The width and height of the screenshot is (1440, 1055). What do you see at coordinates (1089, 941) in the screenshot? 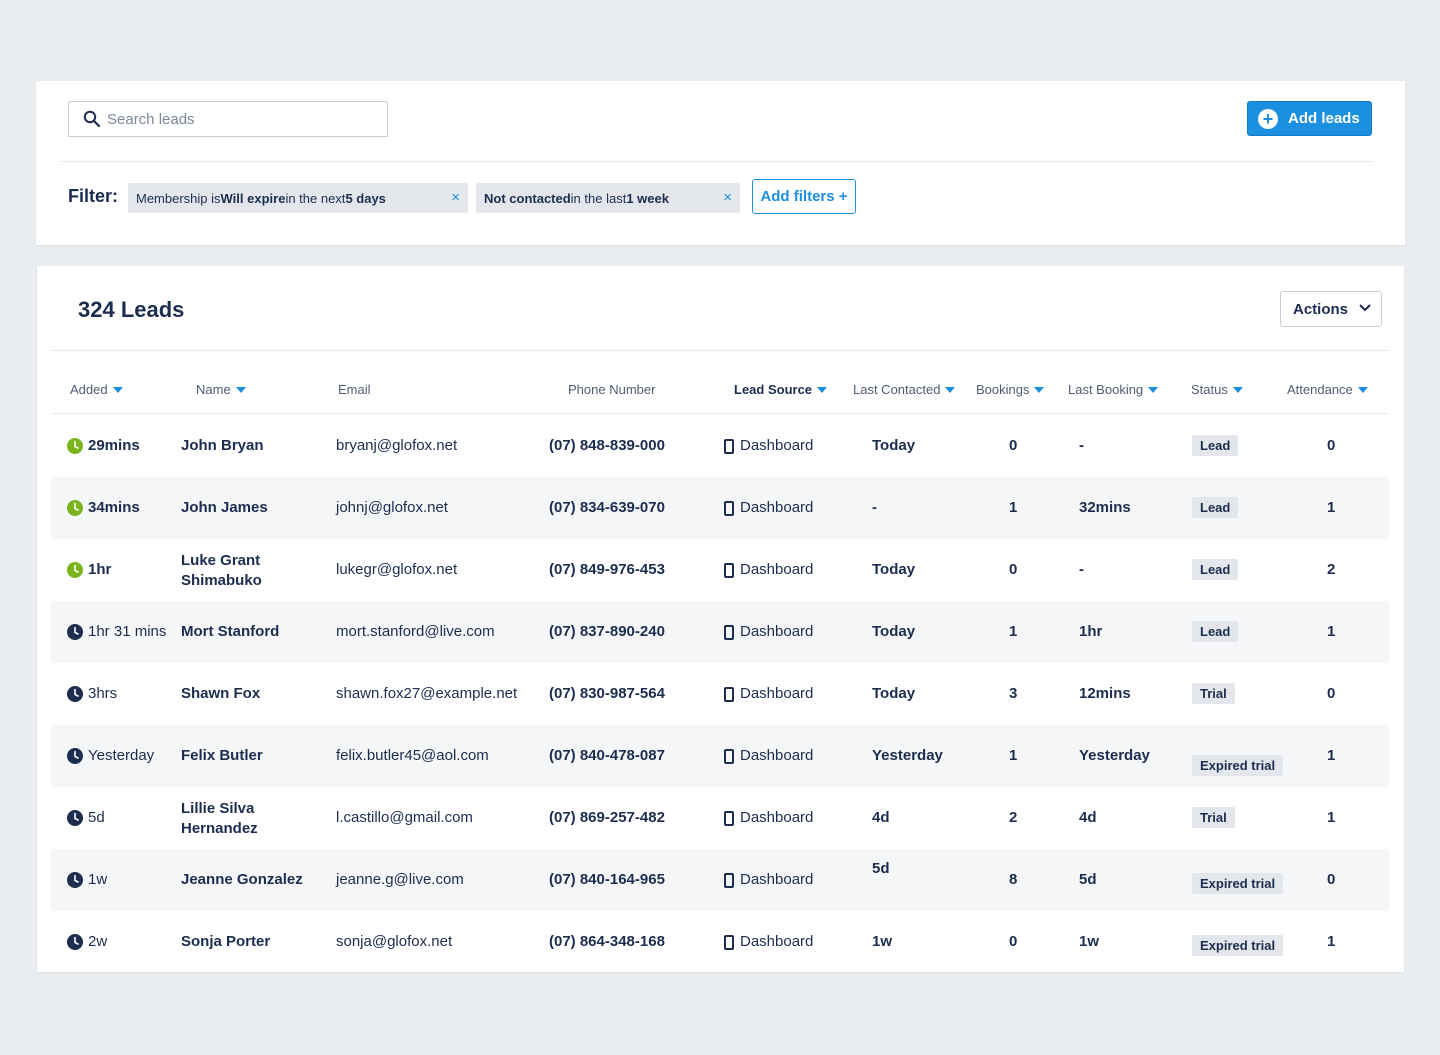
I see `last-booking-cell: 1w` at bounding box center [1089, 941].